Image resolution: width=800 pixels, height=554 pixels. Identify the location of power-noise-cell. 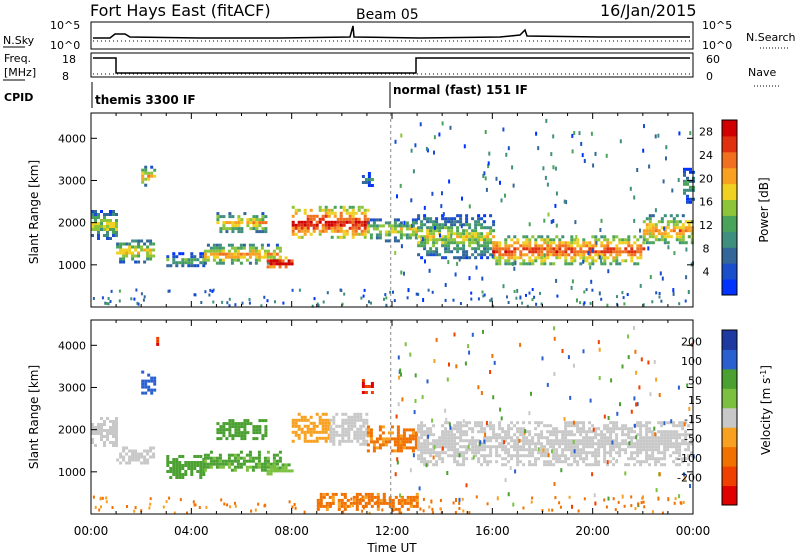
(601, 260).